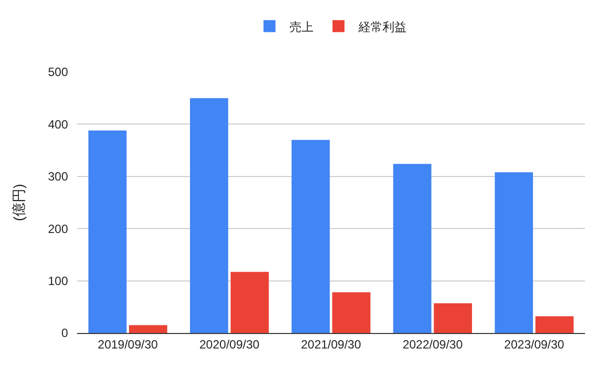 The image size is (600, 371). Describe the element at coordinates (534, 344) in the screenshot. I see `x-tick-label: 2023/09/30` at that location.